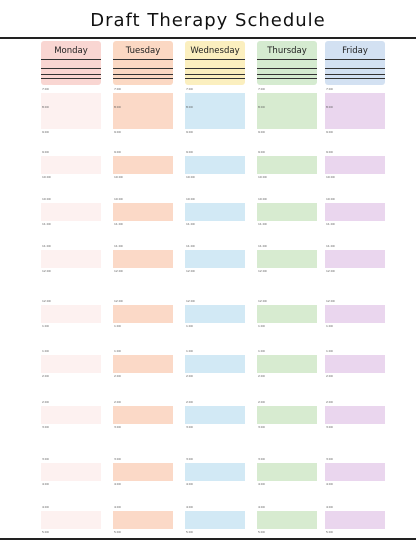  What do you see at coordinates (117, 351) in the screenshot?
I see `slot-start-time: 1:00` at bounding box center [117, 351].